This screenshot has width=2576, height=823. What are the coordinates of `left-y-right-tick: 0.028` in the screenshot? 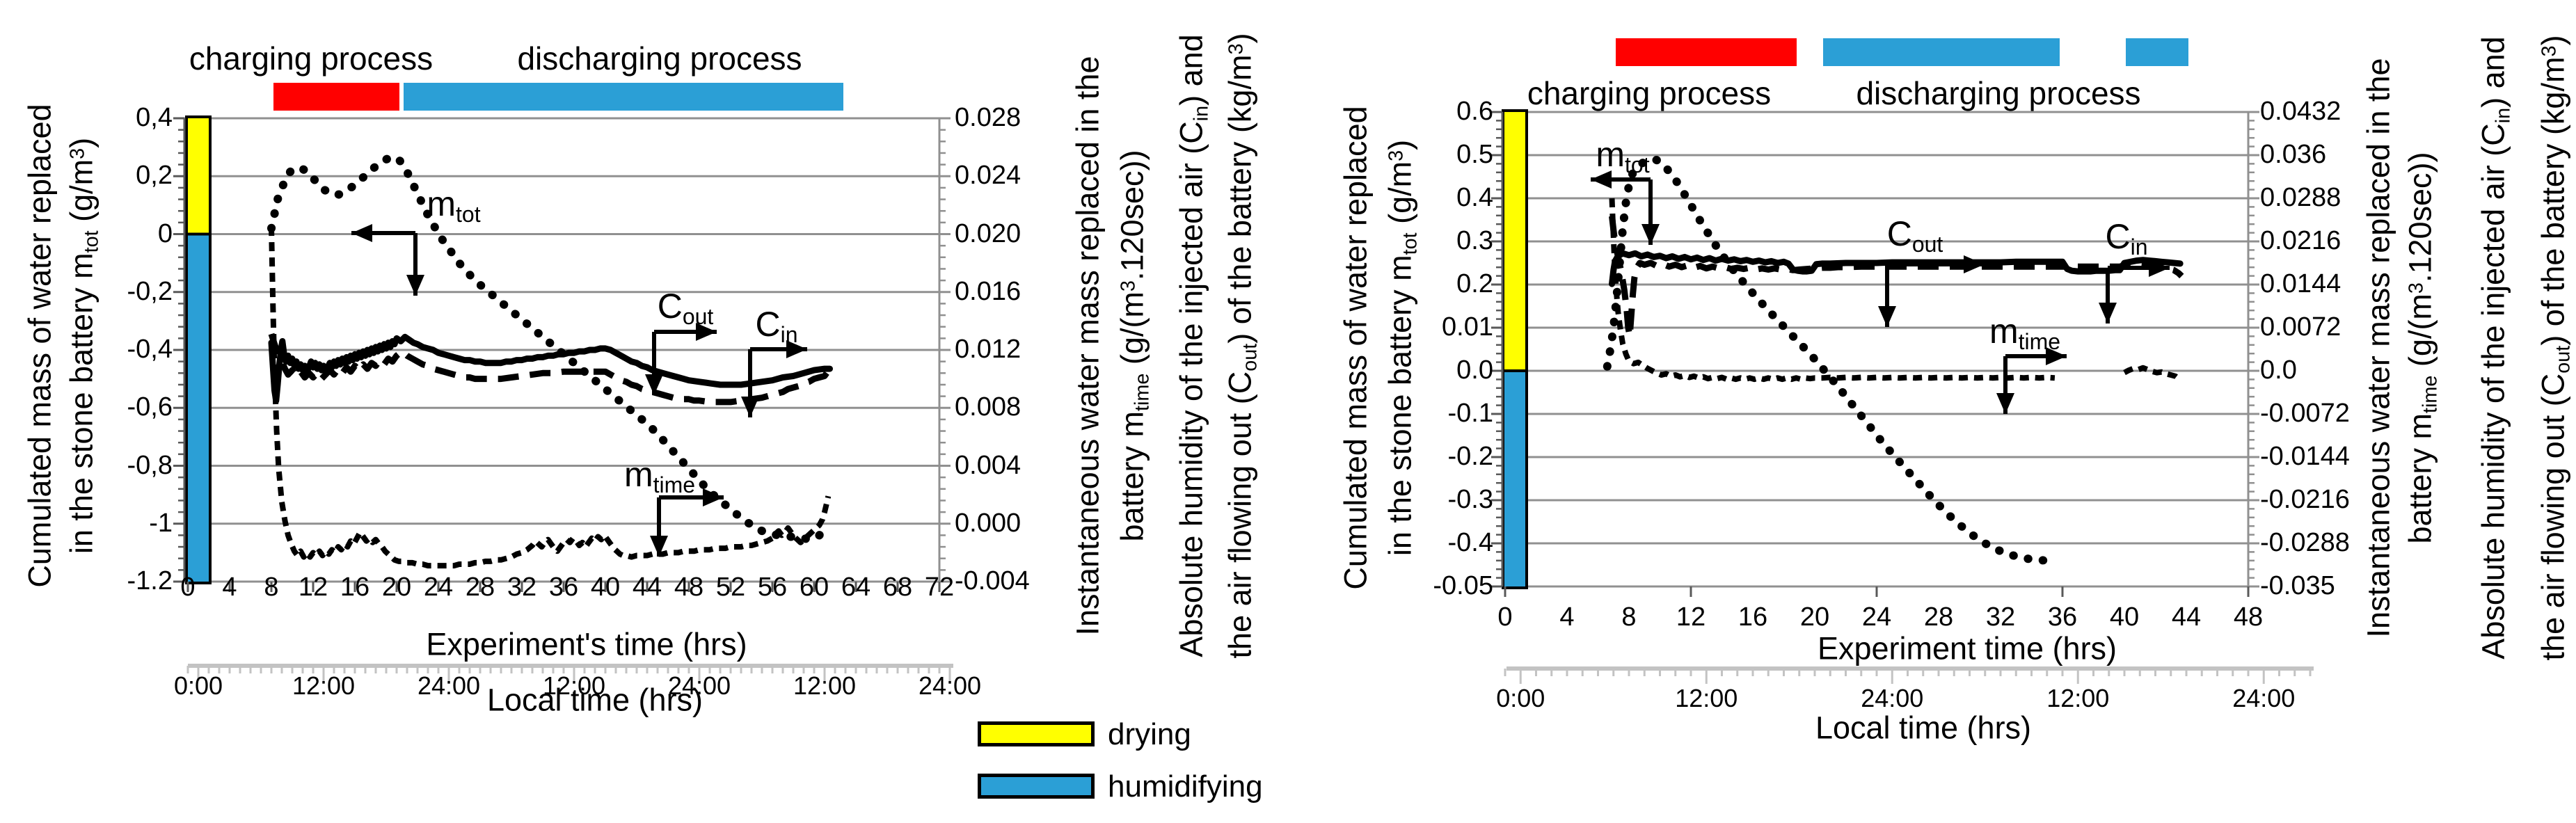 It's located at (988, 118).